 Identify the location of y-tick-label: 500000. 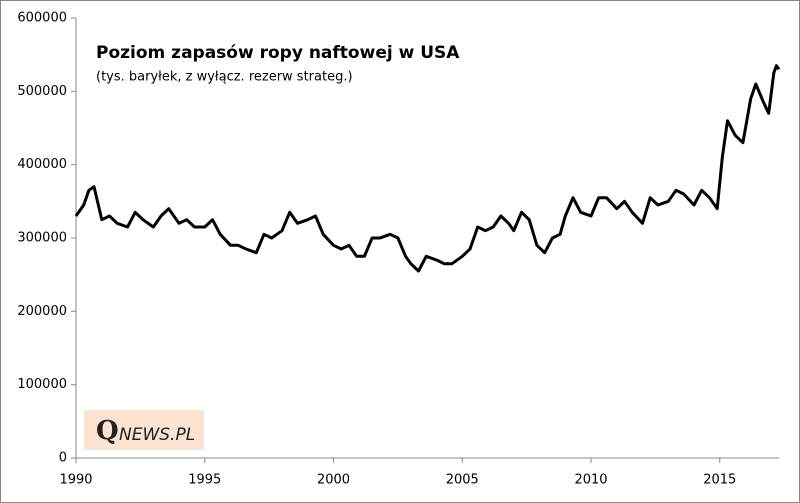
(42, 91).